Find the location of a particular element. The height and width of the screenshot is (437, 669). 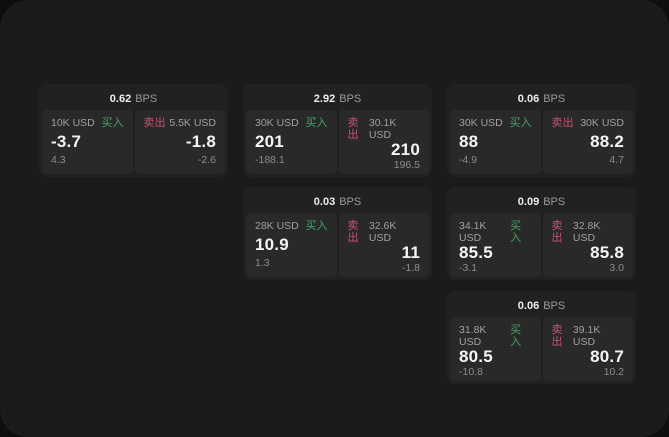

buy-panel: 34.1K USD 买入 85.5 -3.1 is located at coordinates (495, 245).